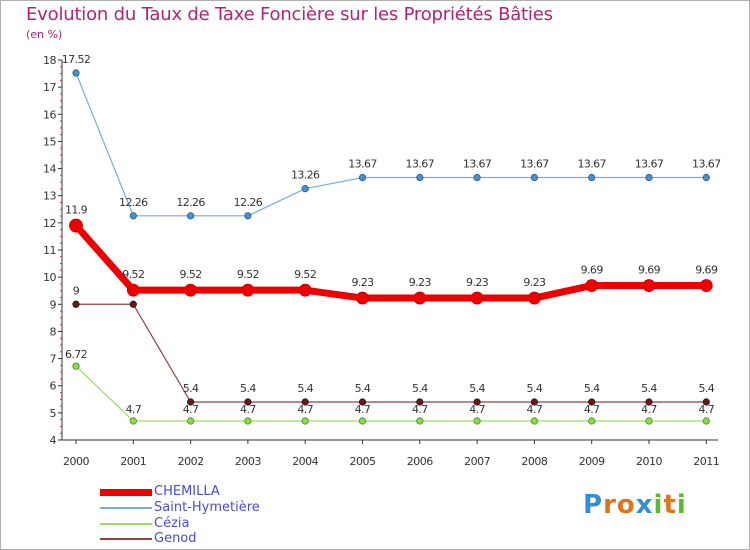  I want to click on x-tick-label: 2007, so click(477, 461).